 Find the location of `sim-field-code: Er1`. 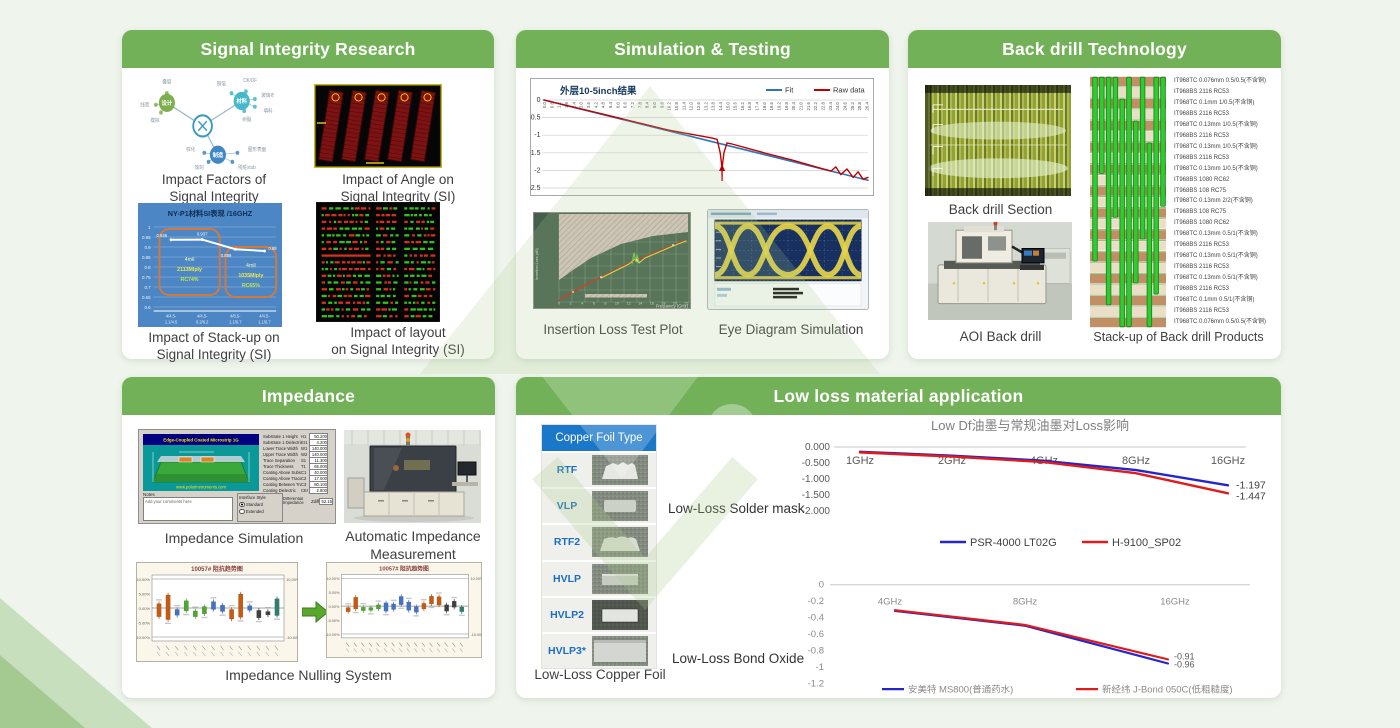

sim-field-code: Er1 is located at coordinates (304, 442).